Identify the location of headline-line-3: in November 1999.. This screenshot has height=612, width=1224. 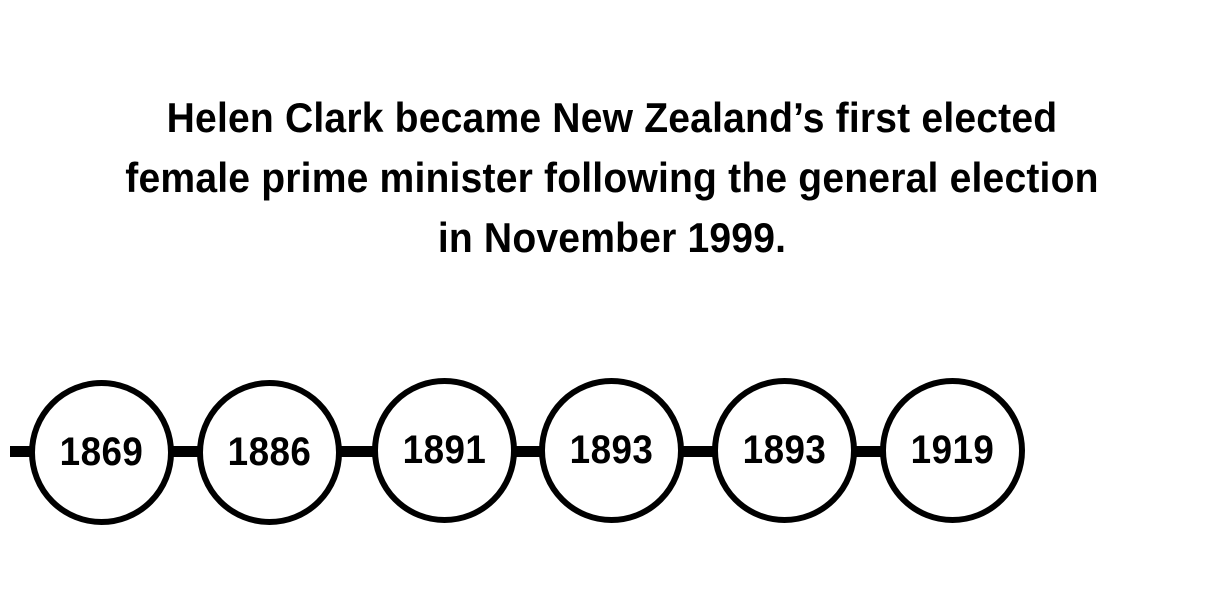
(612, 237).